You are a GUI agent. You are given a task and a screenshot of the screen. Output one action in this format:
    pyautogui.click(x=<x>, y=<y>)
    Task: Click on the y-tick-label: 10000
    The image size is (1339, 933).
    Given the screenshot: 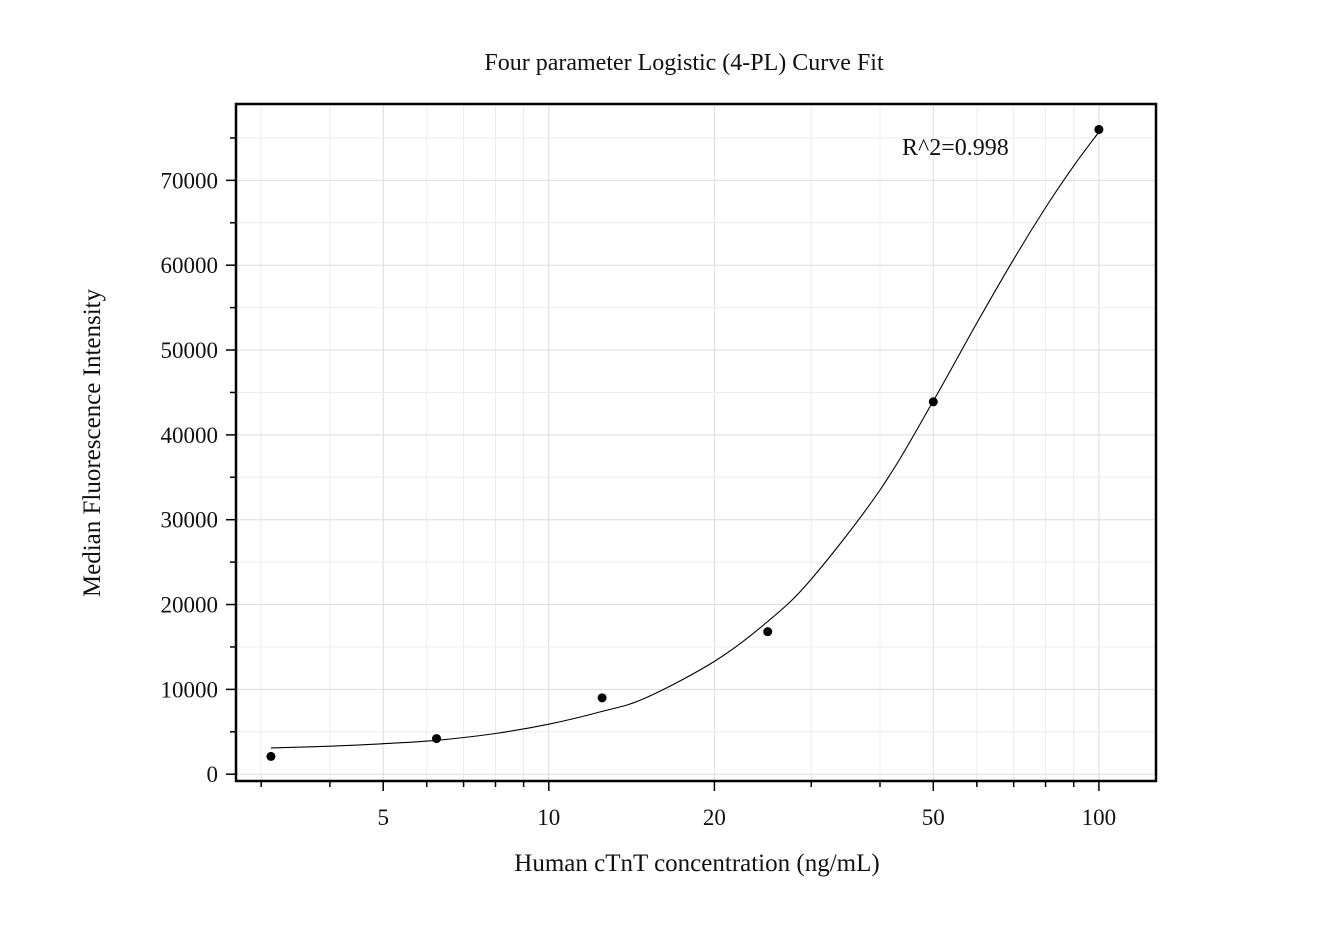 What is the action you would take?
    pyautogui.click(x=190, y=689)
    